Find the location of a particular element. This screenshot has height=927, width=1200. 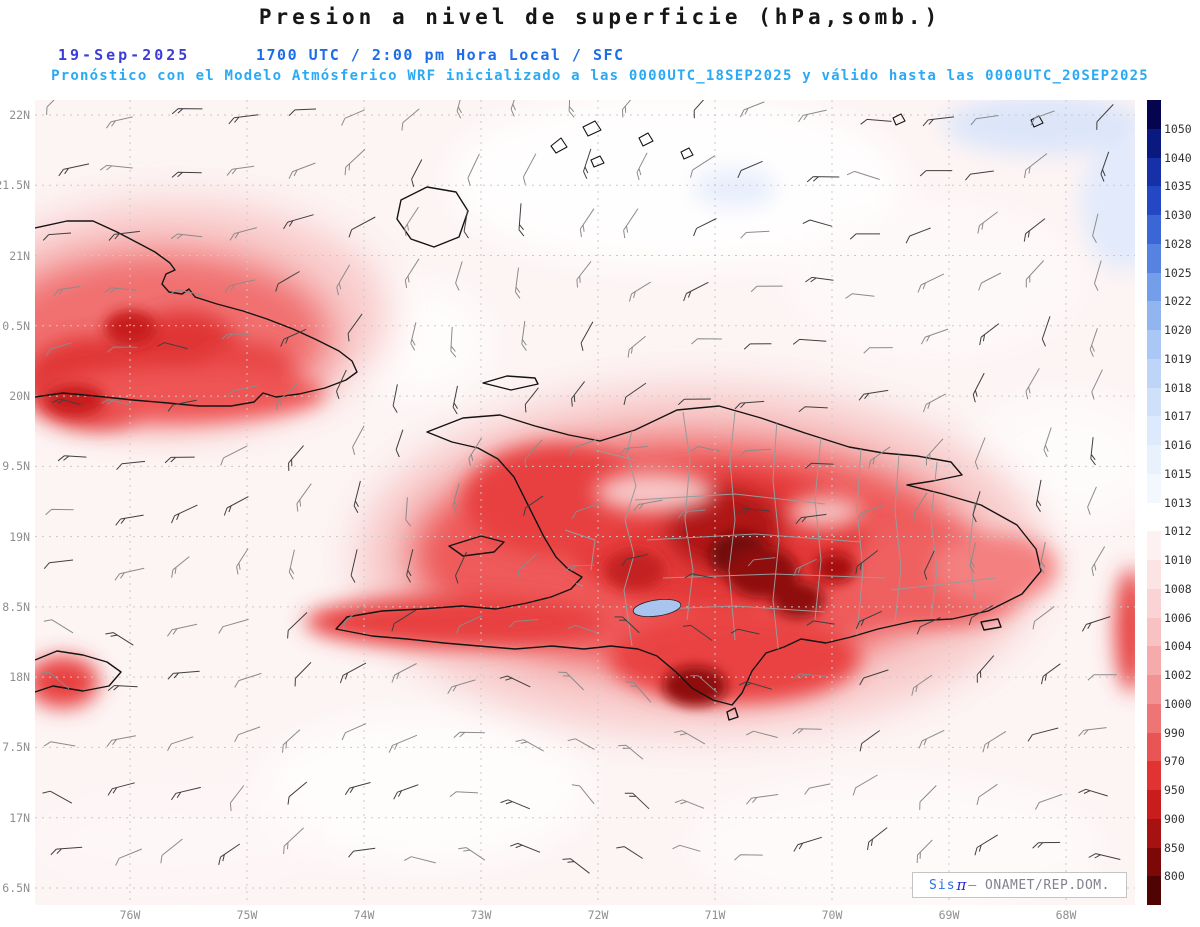

lat-label: 22N is located at coordinates (19, 115).